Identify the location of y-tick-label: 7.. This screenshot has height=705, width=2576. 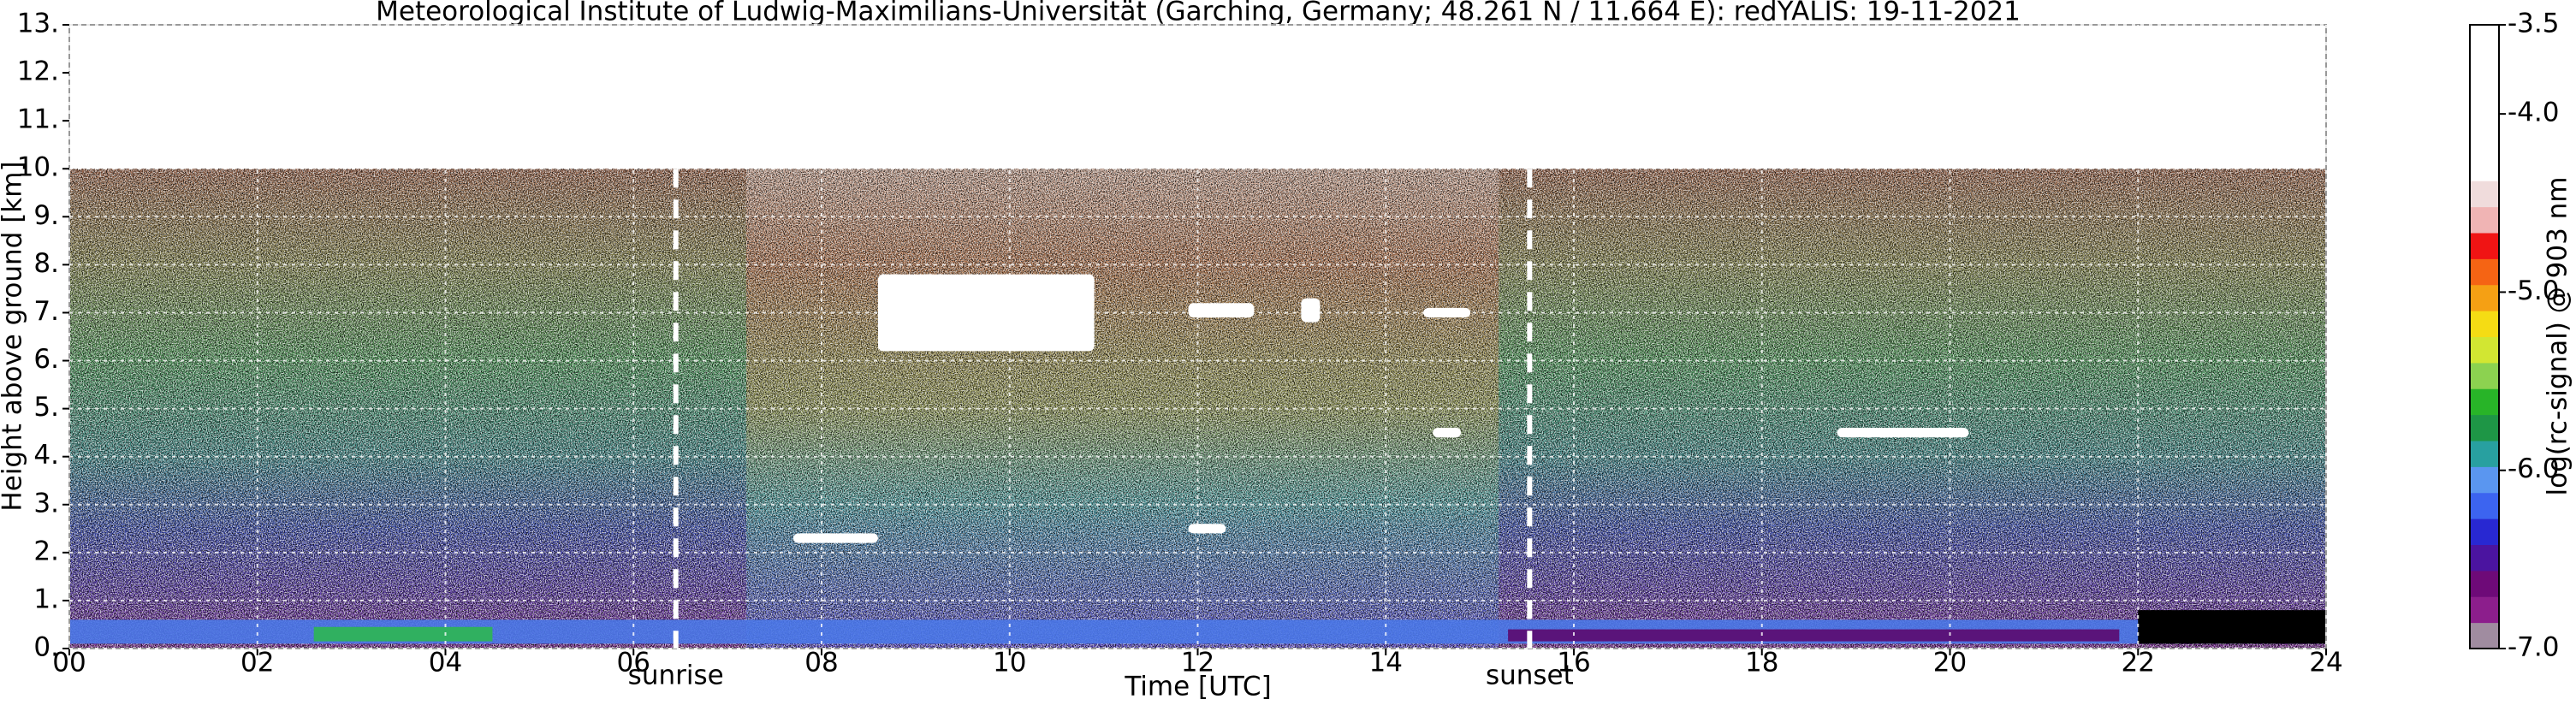
(46, 311).